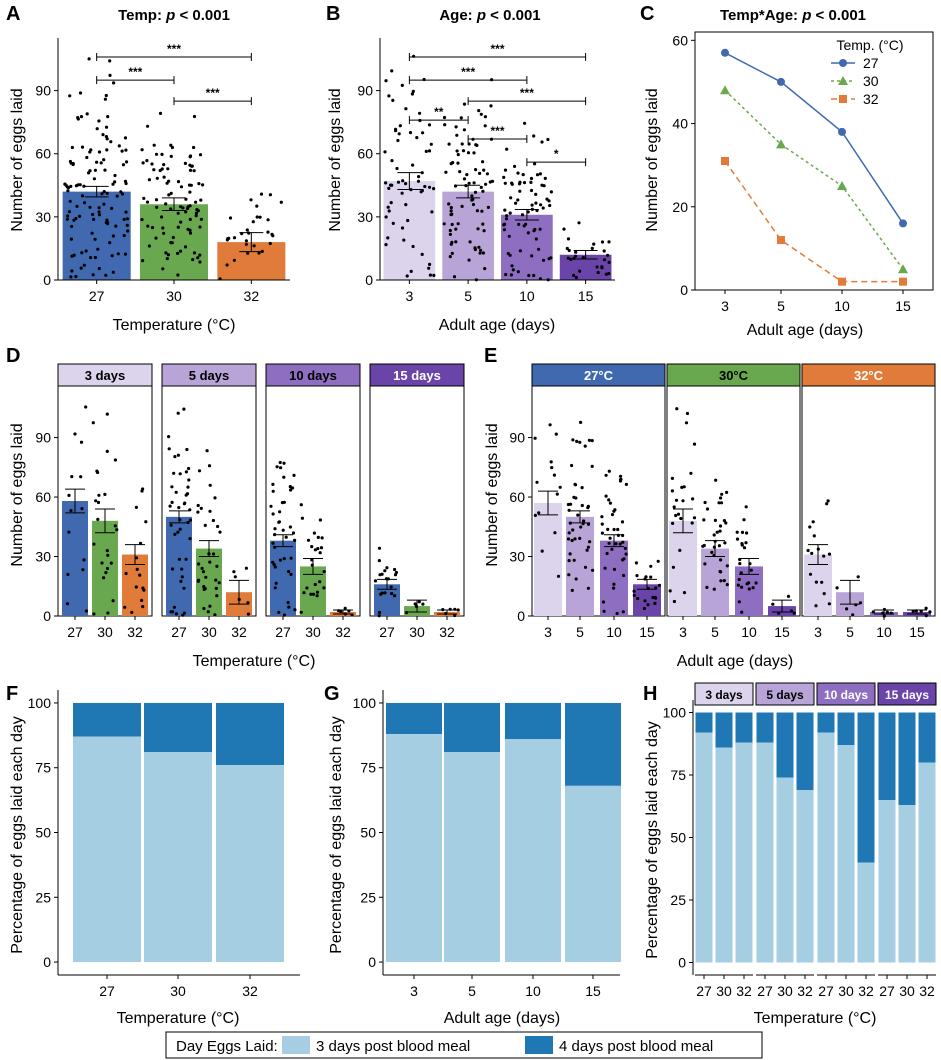  What do you see at coordinates (678, 838) in the screenshot?
I see `panel-h-ytick-label: 50` at bounding box center [678, 838].